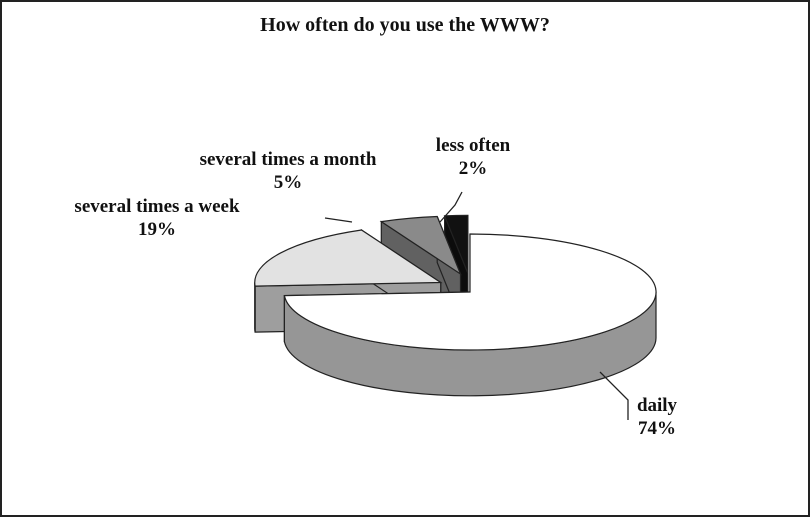  What do you see at coordinates (157, 229) in the screenshot?
I see `value-label: 19%` at bounding box center [157, 229].